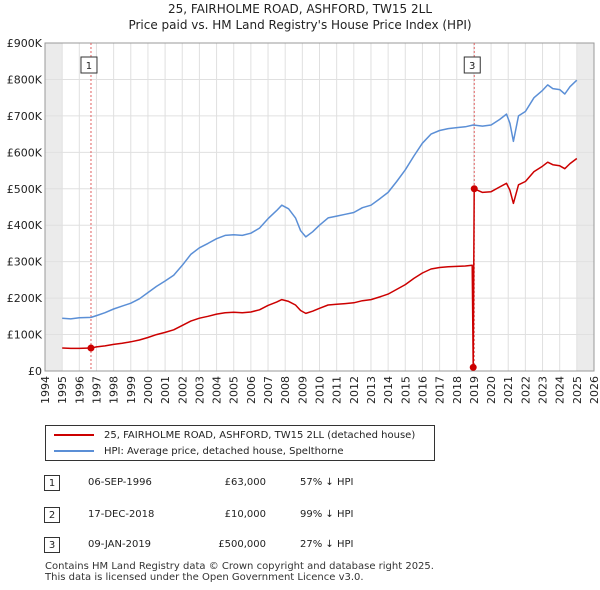 This screenshot has height=590, width=600. What do you see at coordinates (268, 390) in the screenshot?
I see `x-tick-label: 2007` at bounding box center [268, 390].